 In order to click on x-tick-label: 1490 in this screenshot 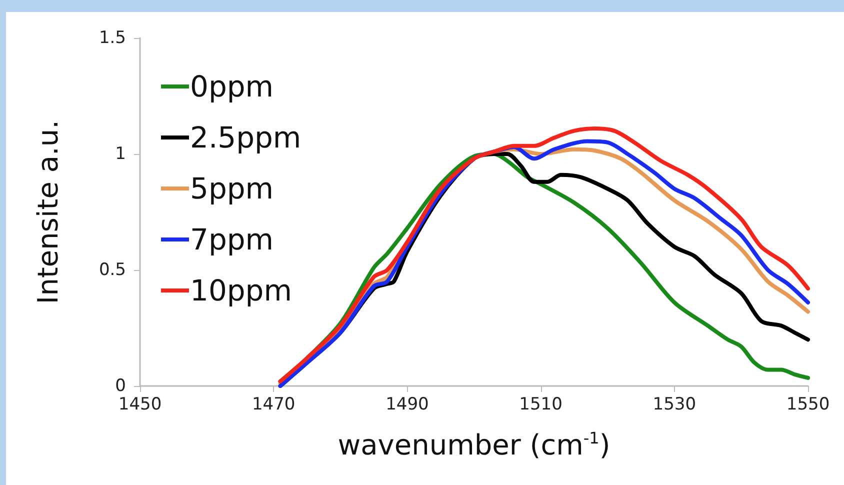, I will do `click(407, 404)`.